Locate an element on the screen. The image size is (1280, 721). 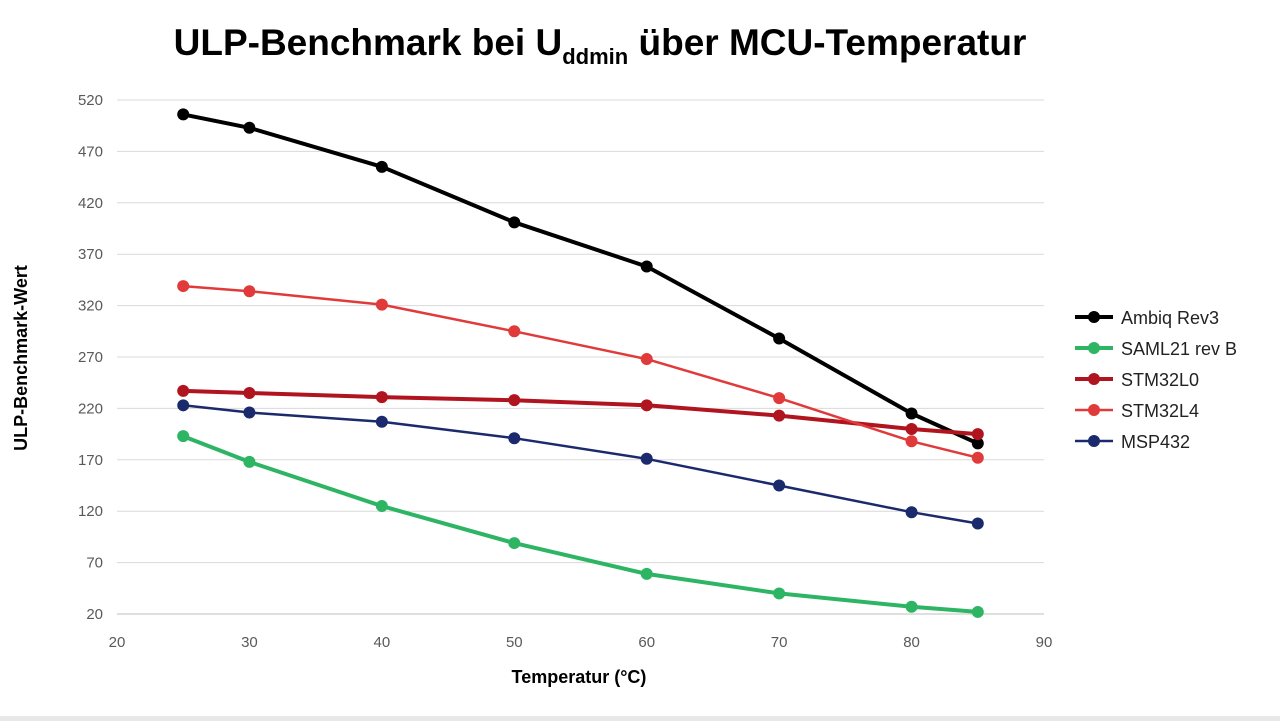
legend-item: STM32L0 is located at coordinates (1137, 380).